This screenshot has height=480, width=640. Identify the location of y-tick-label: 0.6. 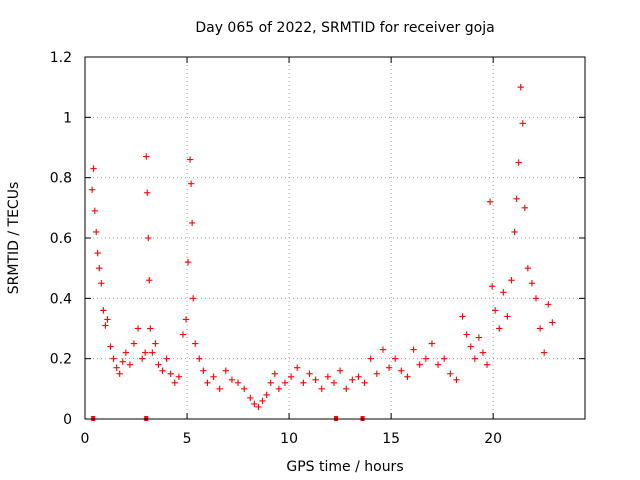
(61, 239).